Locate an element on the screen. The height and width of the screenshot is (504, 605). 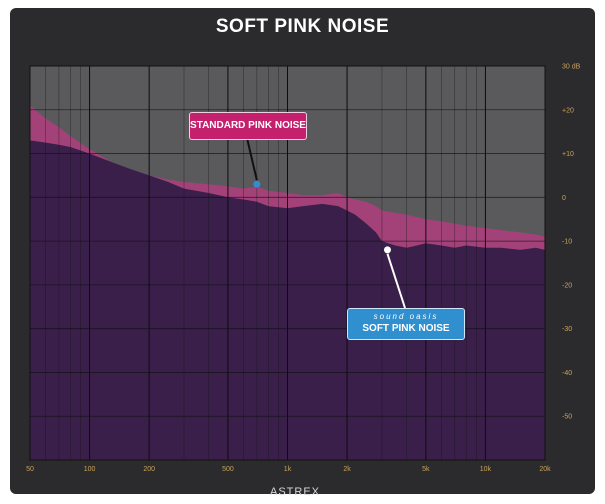
y-tick-label: -40 is located at coordinates (567, 373).